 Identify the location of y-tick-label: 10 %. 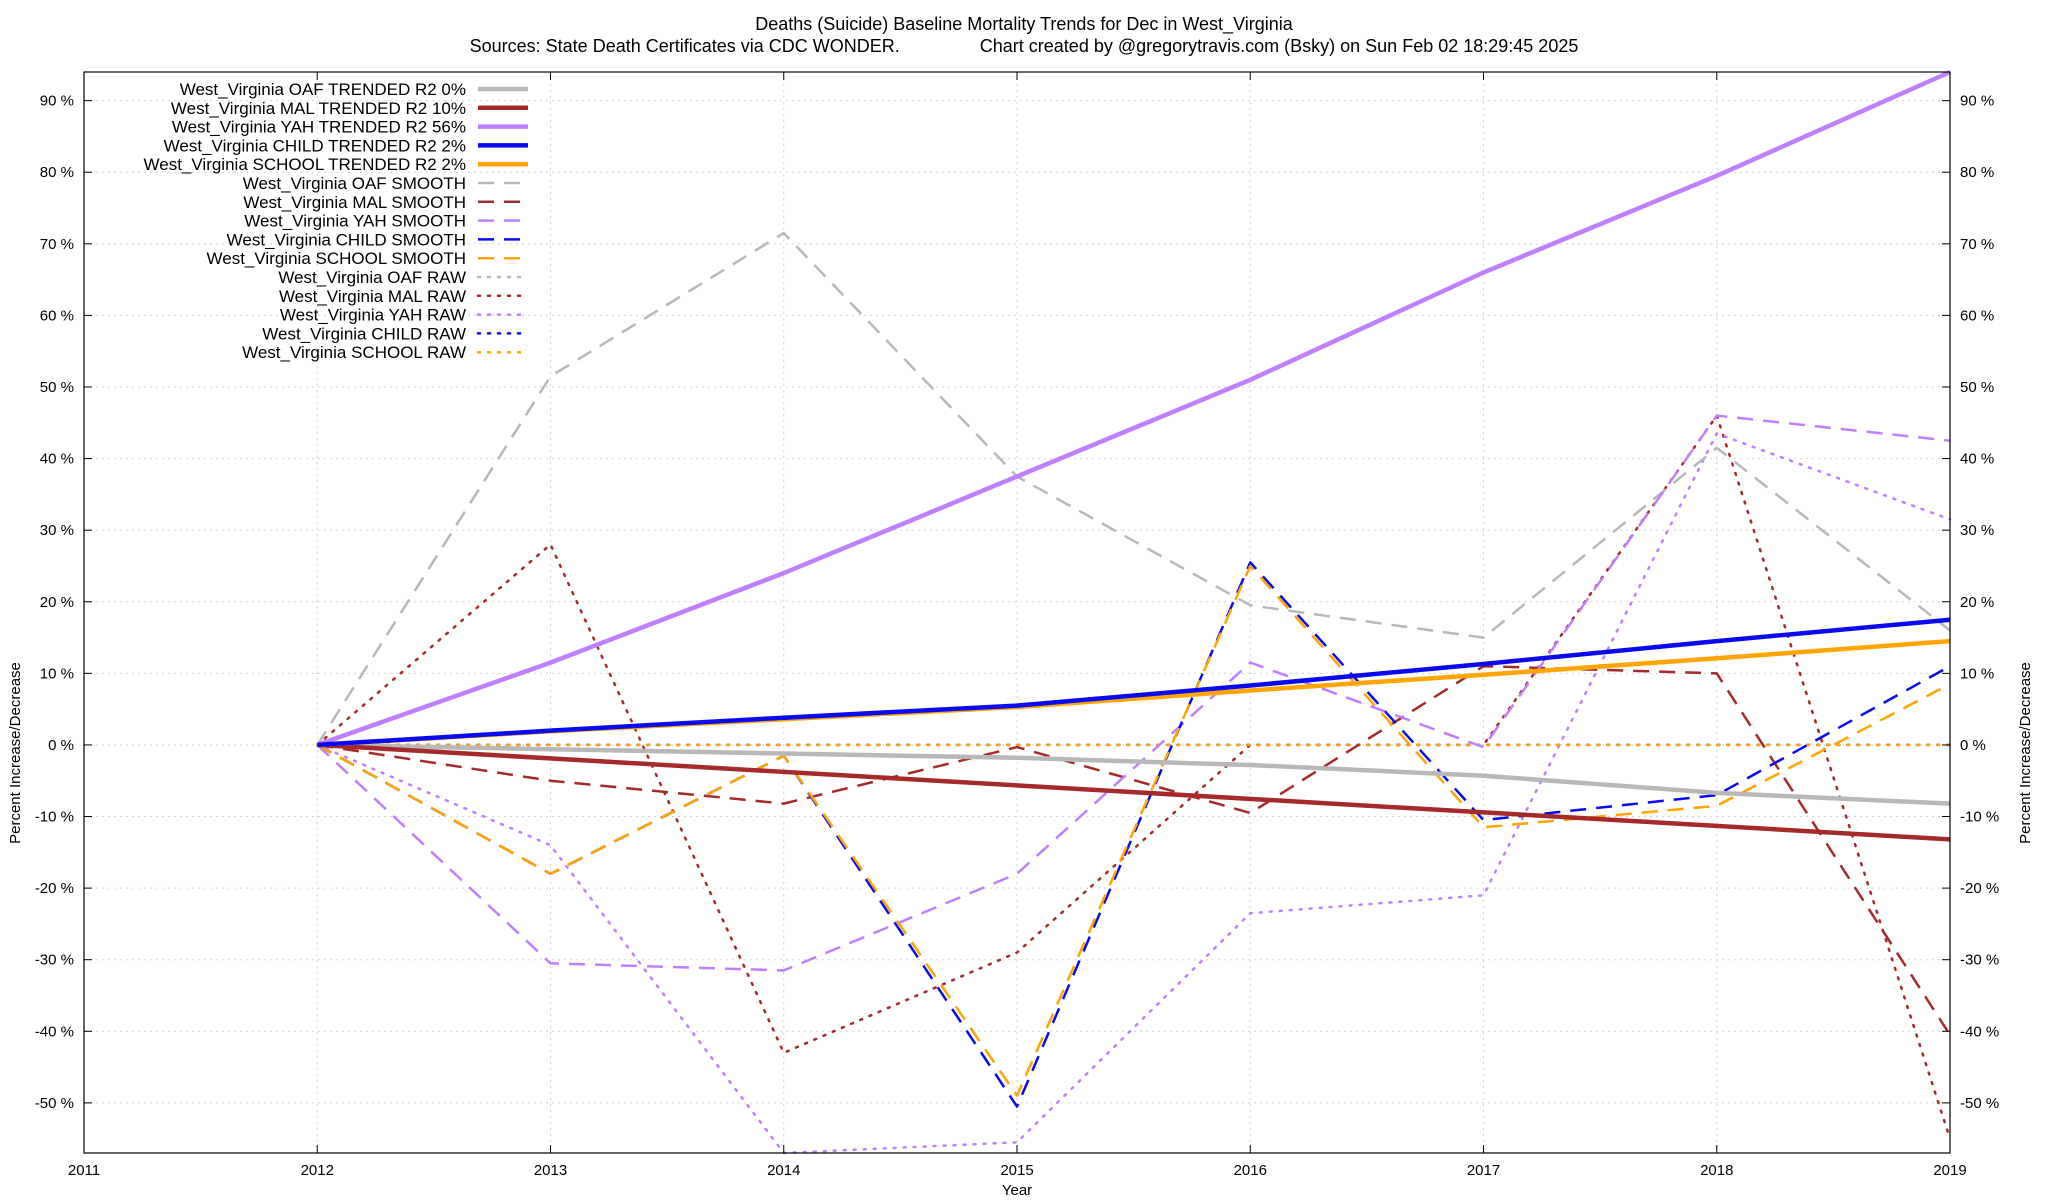
(57, 673).